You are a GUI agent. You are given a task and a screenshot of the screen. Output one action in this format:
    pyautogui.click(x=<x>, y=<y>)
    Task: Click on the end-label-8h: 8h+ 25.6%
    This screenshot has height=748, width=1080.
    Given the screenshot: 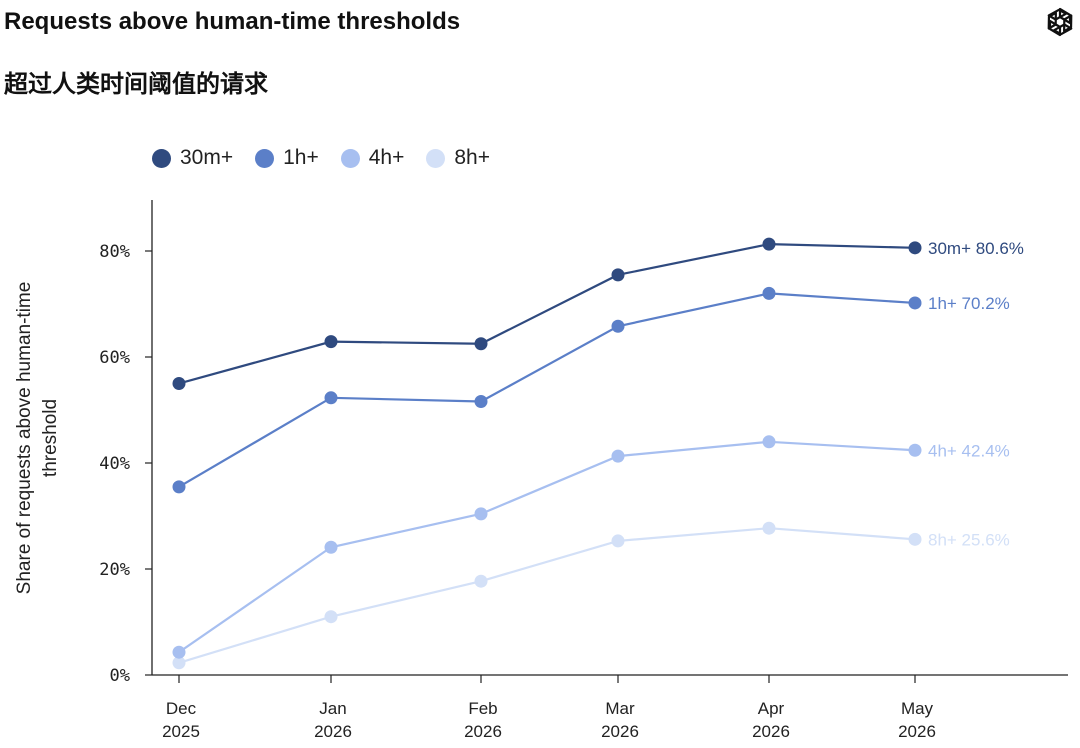 What is the action you would take?
    pyautogui.click(x=969, y=539)
    